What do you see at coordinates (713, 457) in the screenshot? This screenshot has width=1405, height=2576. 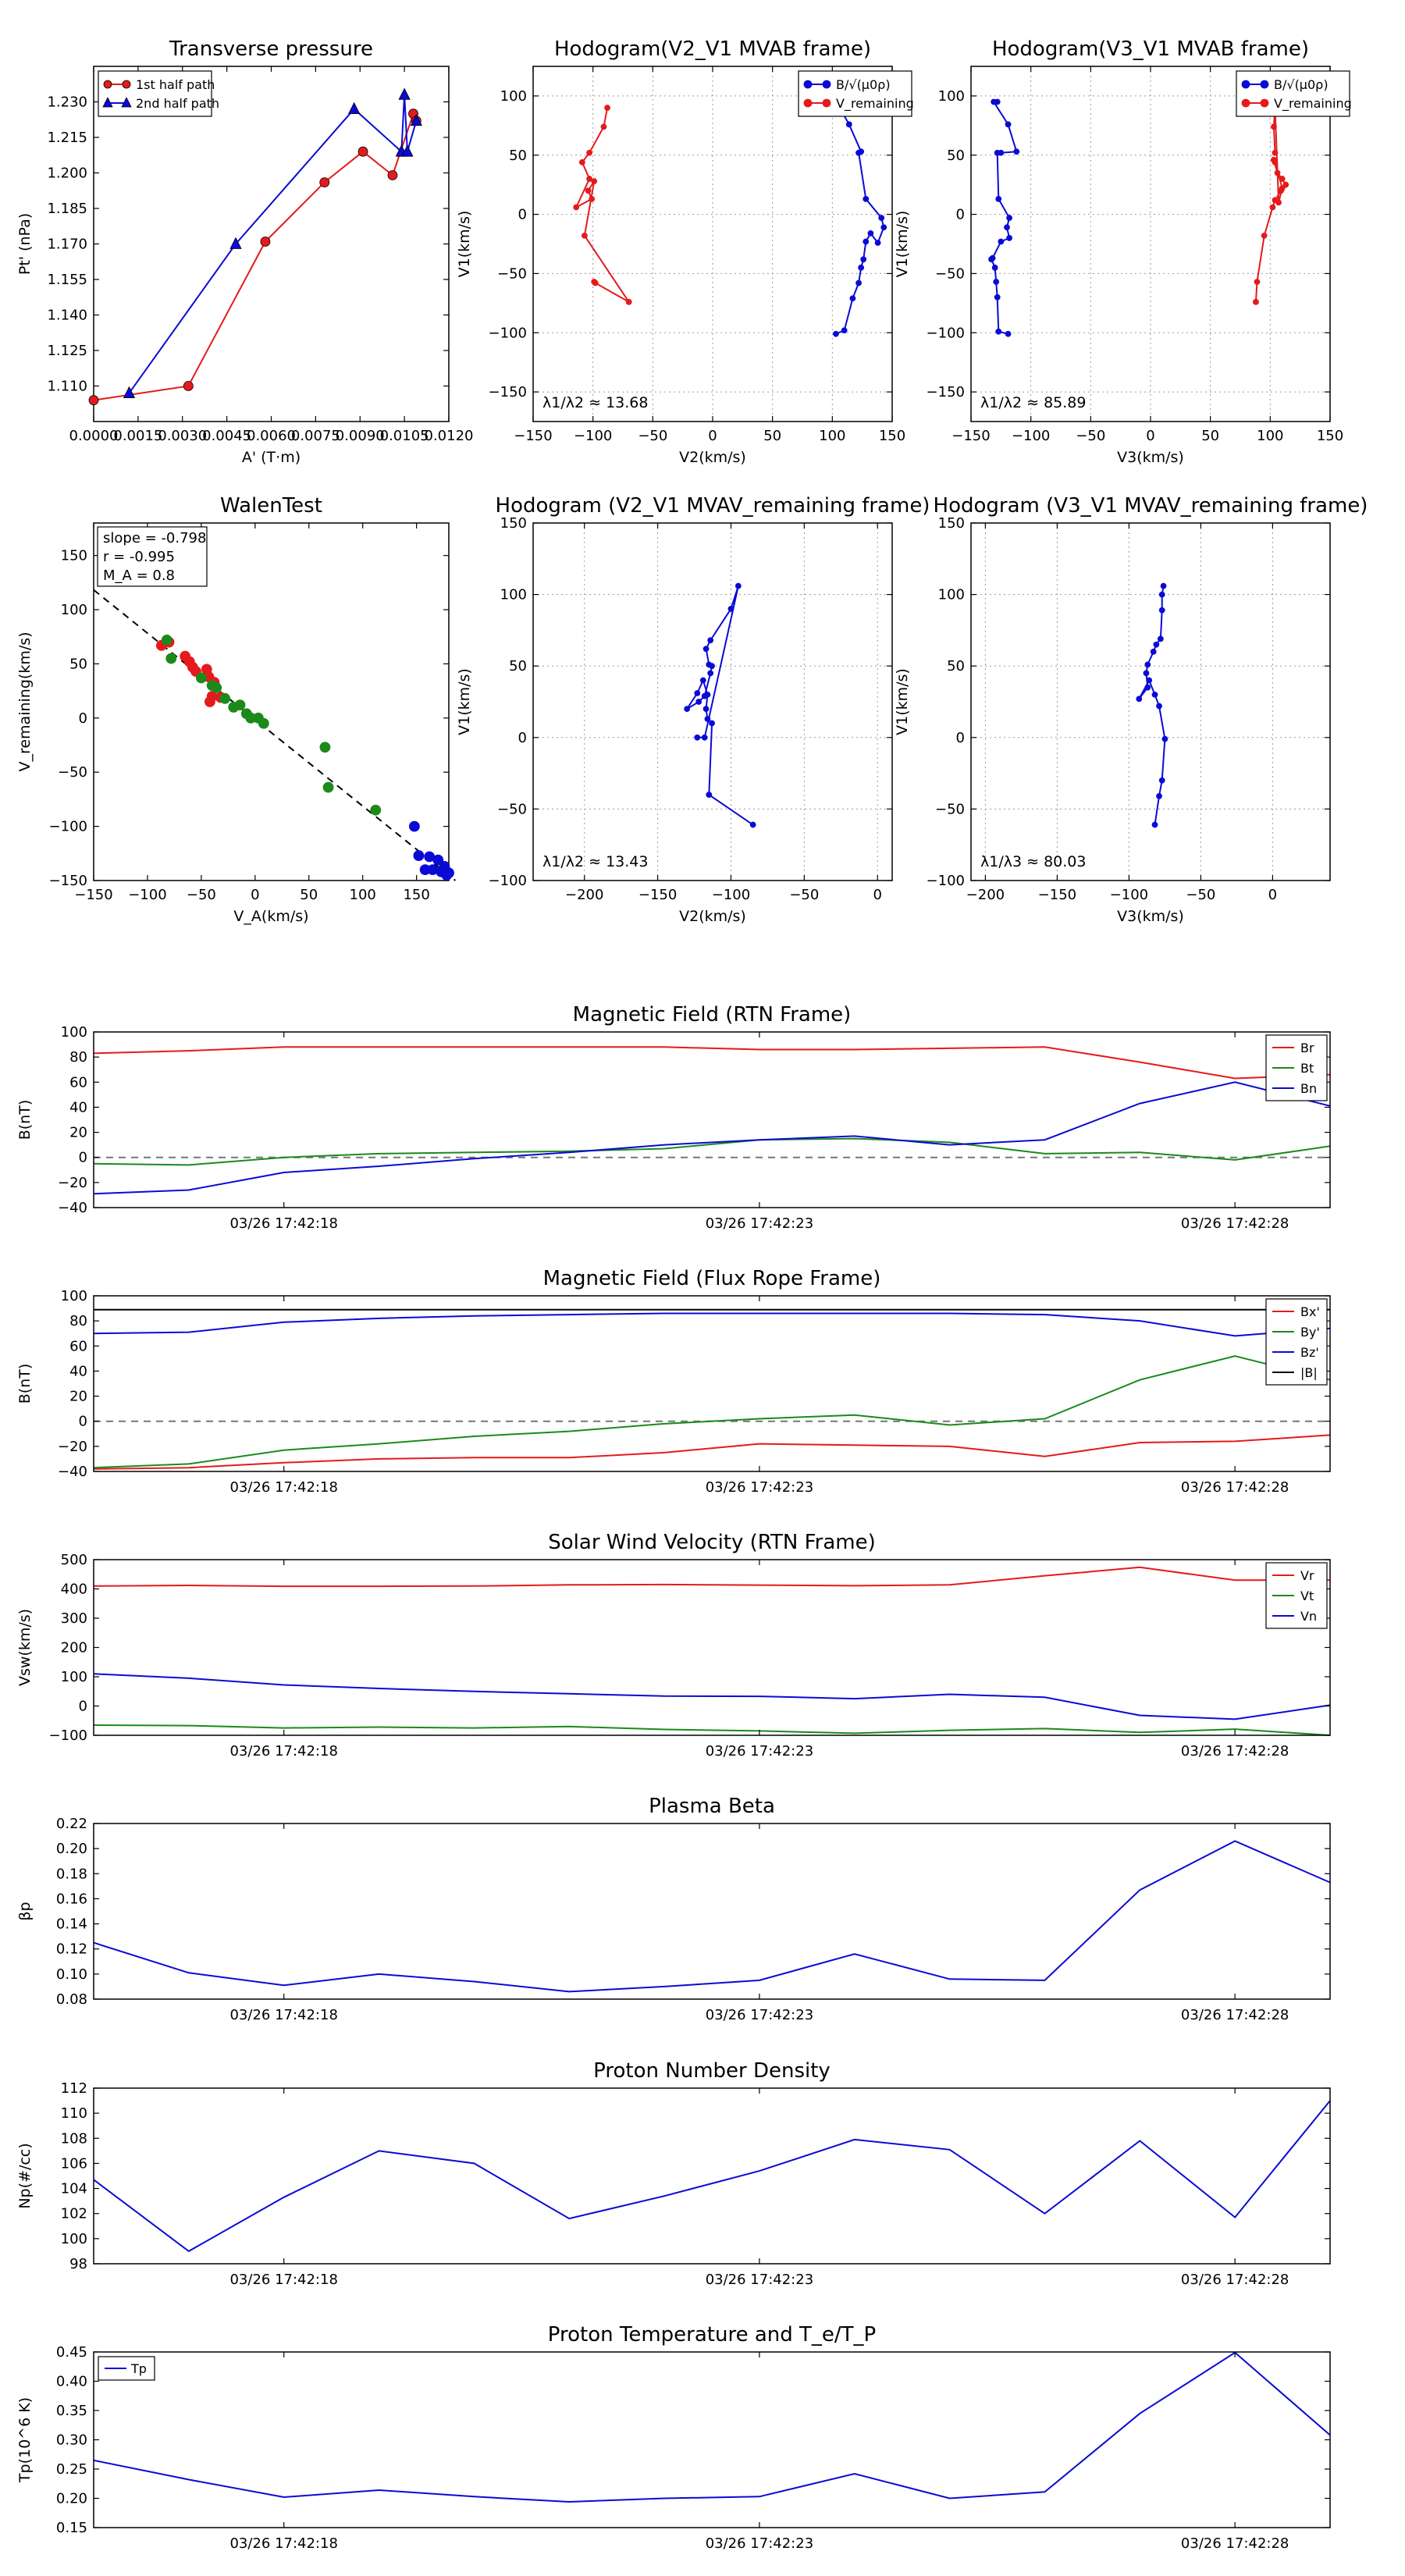 I see `x-axis-label: V2(km/s)` at bounding box center [713, 457].